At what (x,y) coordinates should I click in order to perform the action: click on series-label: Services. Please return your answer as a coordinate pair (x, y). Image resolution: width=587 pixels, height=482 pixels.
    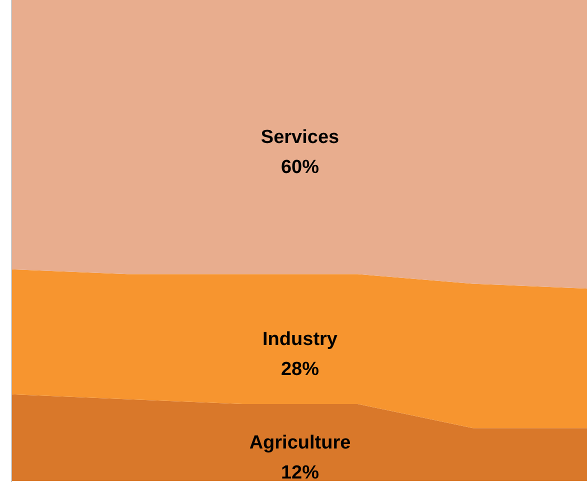
    Looking at the image, I should click on (300, 137).